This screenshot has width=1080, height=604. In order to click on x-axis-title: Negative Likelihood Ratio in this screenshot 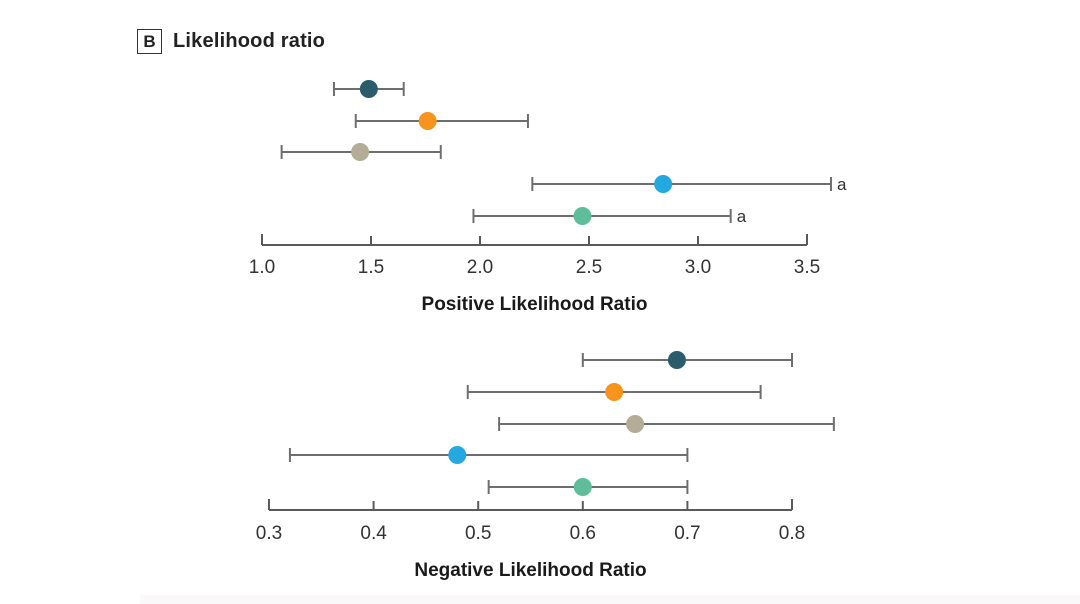, I will do `click(530, 570)`.